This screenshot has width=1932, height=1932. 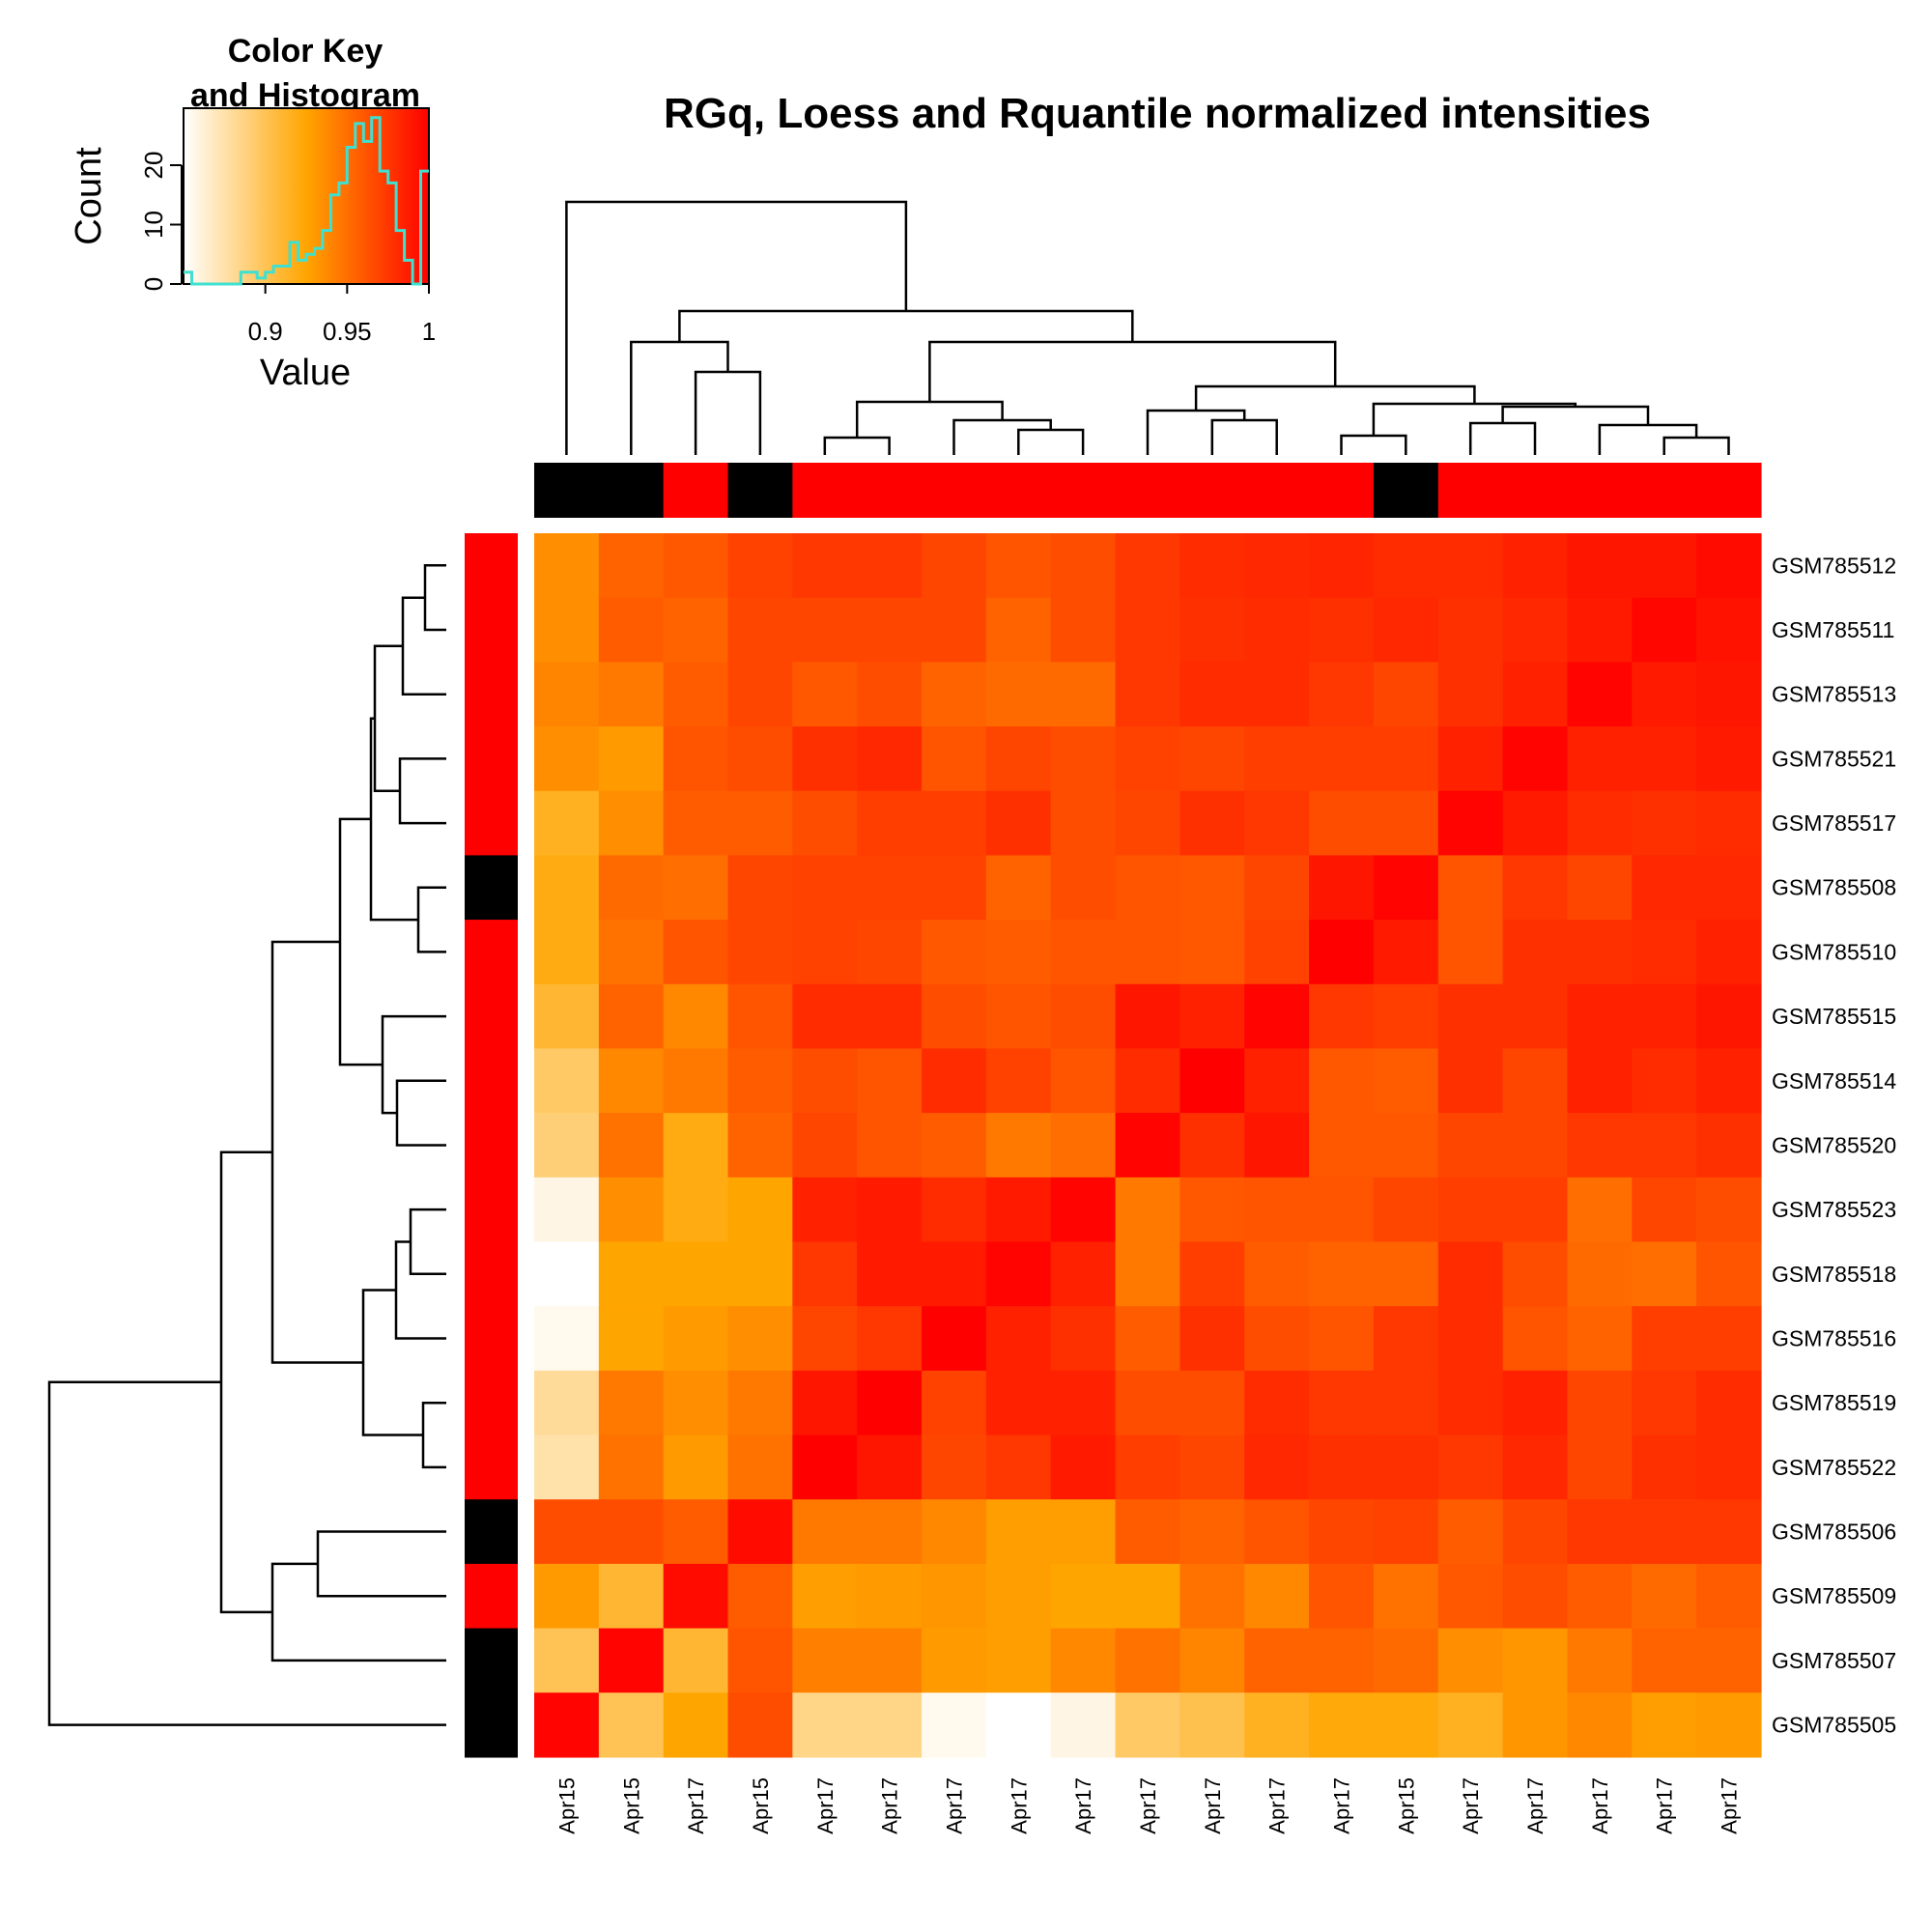 What do you see at coordinates (1834, 1467) in the screenshot?
I see `row-label: GSM785522` at bounding box center [1834, 1467].